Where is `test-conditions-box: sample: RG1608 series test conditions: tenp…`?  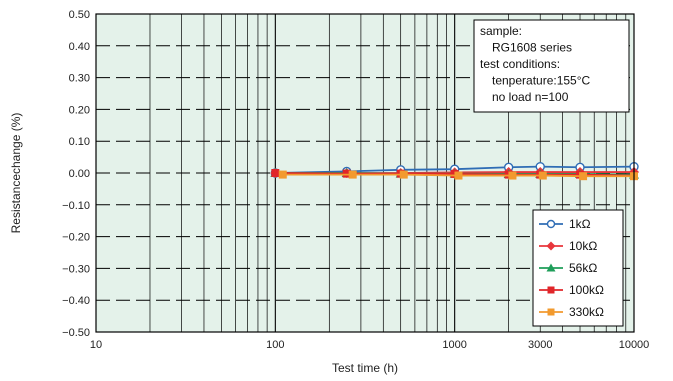
test-conditions-box: sample: RG1608 series test conditions: tenp… is located at coordinates (551, 66).